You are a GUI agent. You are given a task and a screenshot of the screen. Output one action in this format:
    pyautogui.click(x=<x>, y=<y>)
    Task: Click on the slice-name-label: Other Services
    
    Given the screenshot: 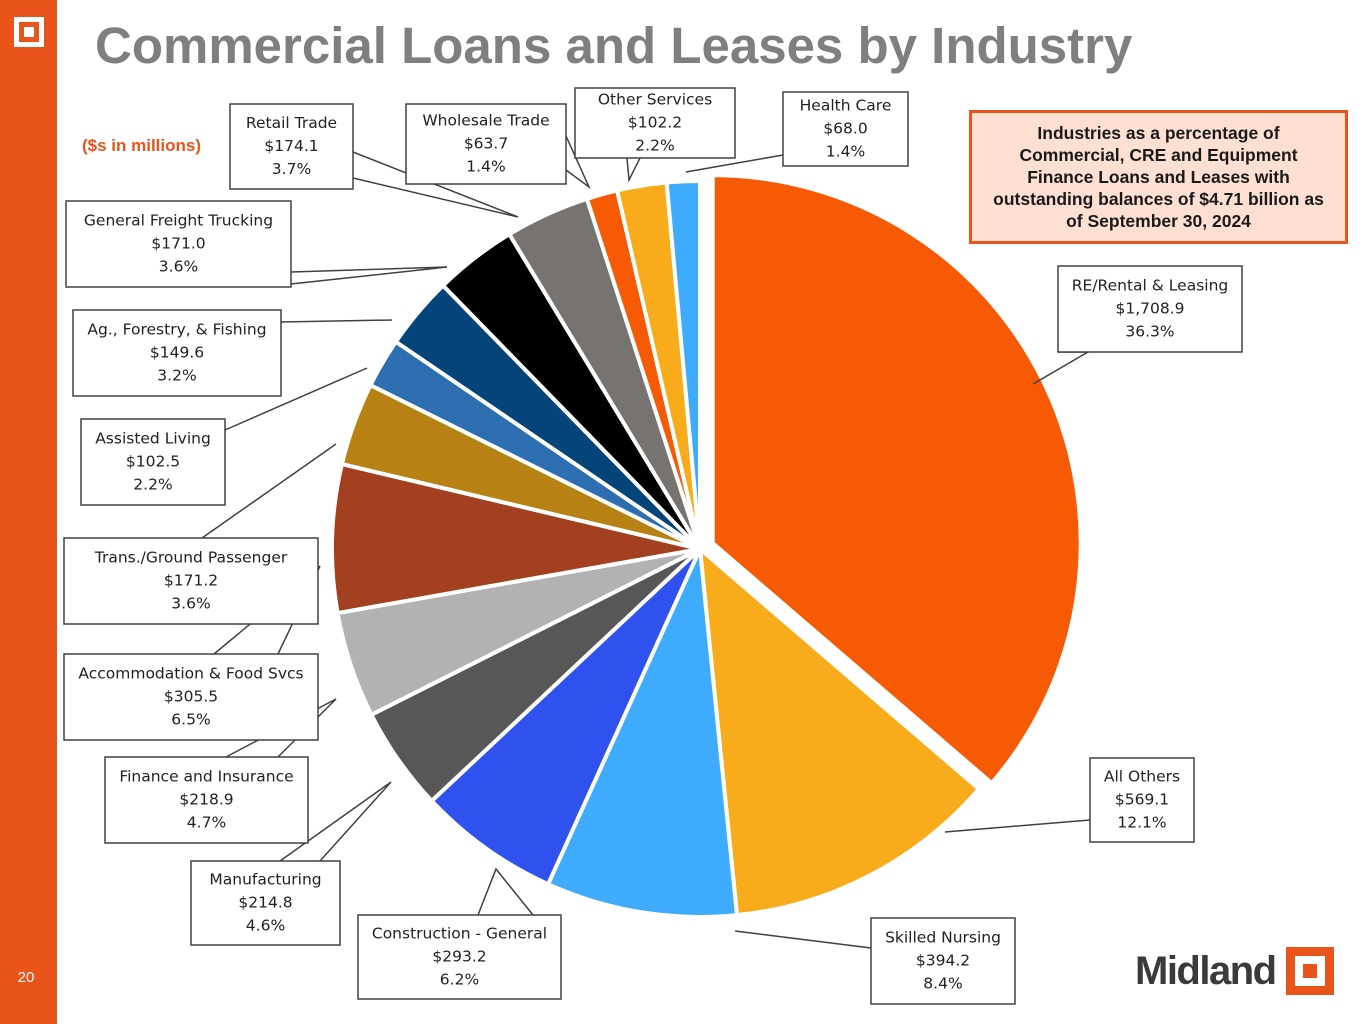 What is the action you would take?
    pyautogui.click(x=655, y=100)
    